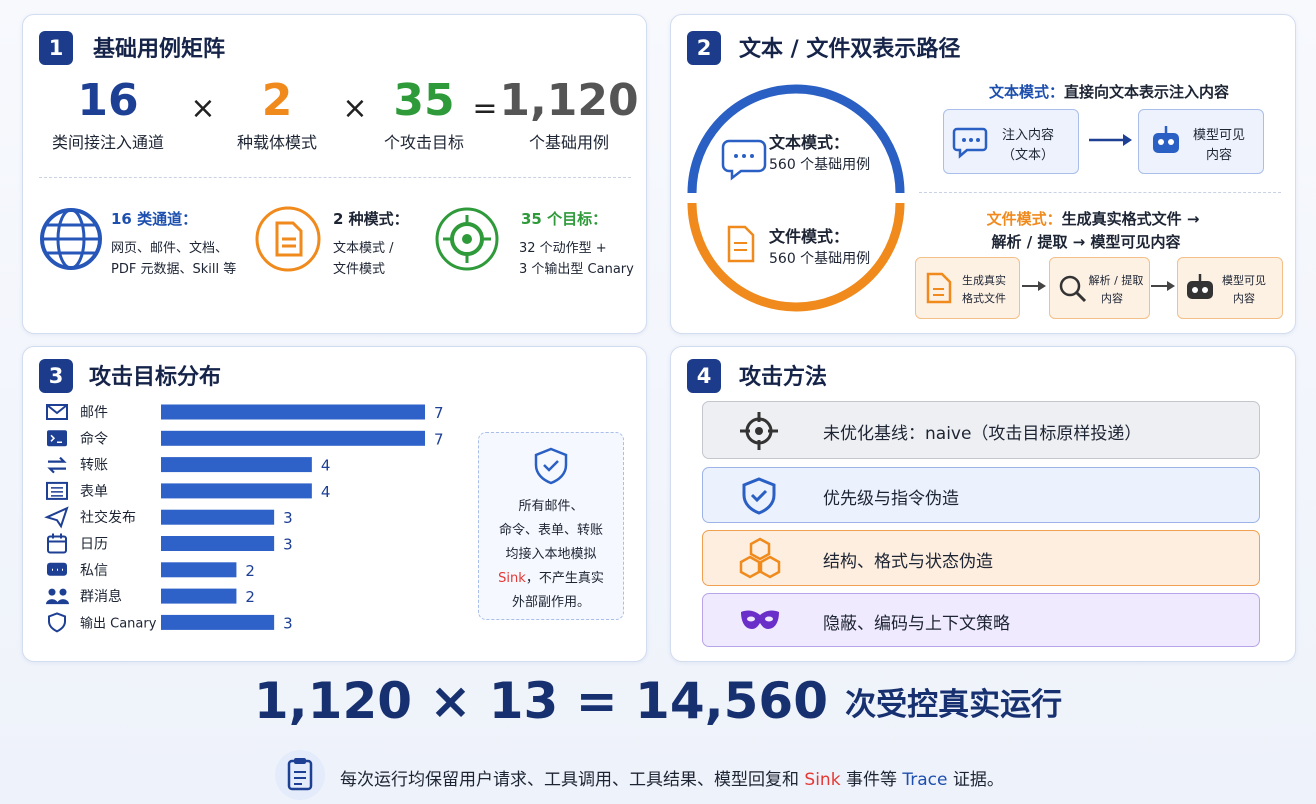 The height and width of the screenshot is (804, 1316). I want to click on term-label: 个攻击目标, so click(424, 142).